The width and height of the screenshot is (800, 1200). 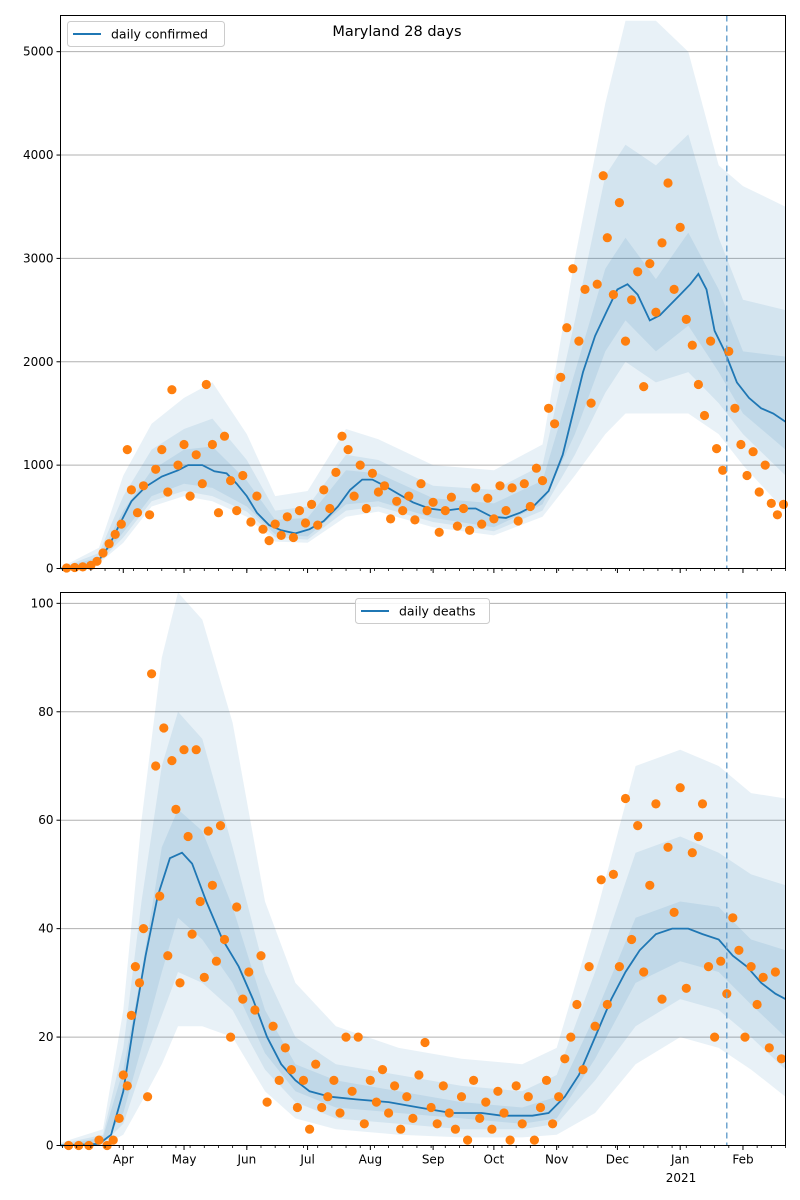 What do you see at coordinates (246, 1160) in the screenshot?
I see `deaths-x-tick-label: Jun` at bounding box center [246, 1160].